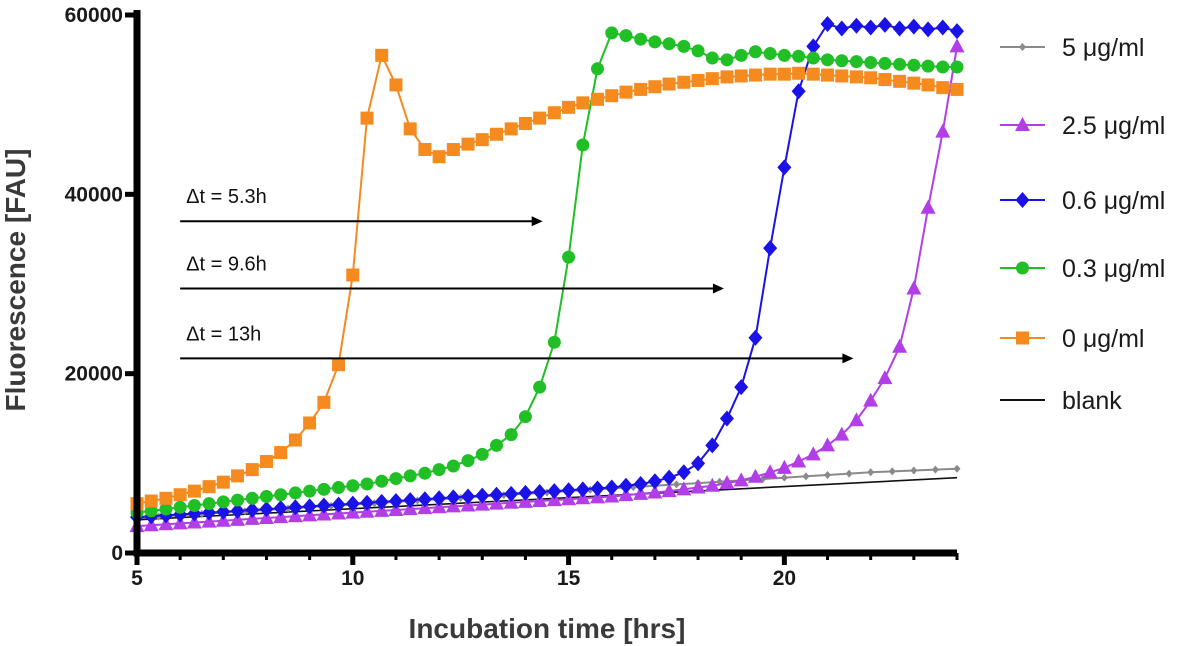 The image size is (1200, 646). I want to click on x-axis-title: Incubation time [hrs], so click(547, 628).